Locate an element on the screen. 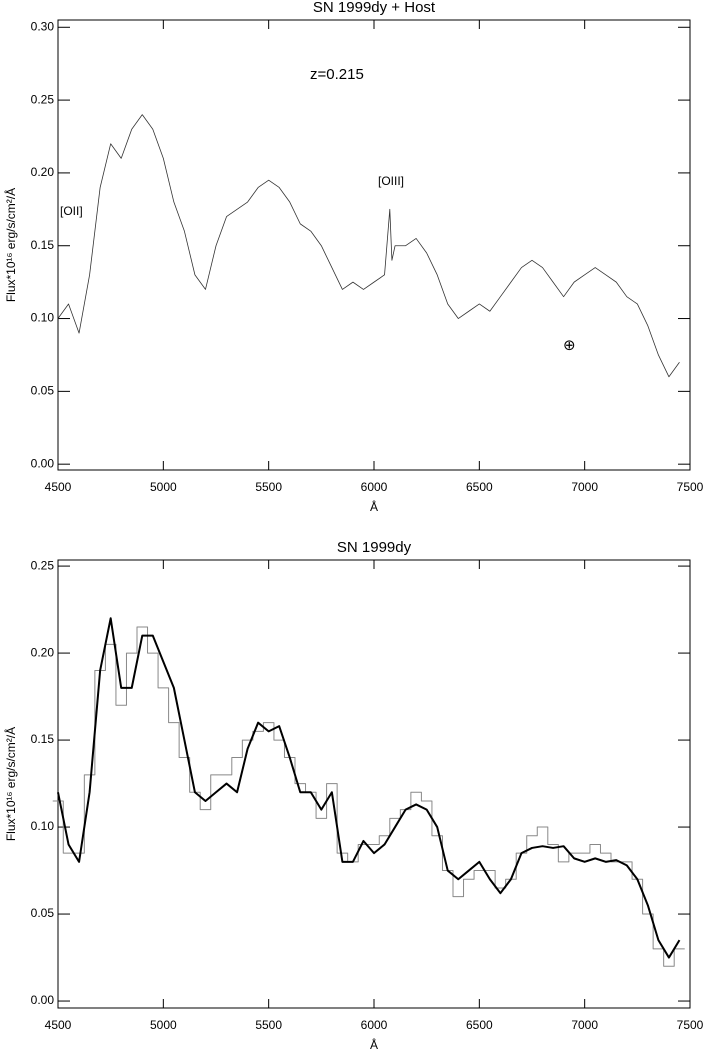 The height and width of the screenshot is (1051, 709). annotation: z=0.215 is located at coordinates (337, 74).